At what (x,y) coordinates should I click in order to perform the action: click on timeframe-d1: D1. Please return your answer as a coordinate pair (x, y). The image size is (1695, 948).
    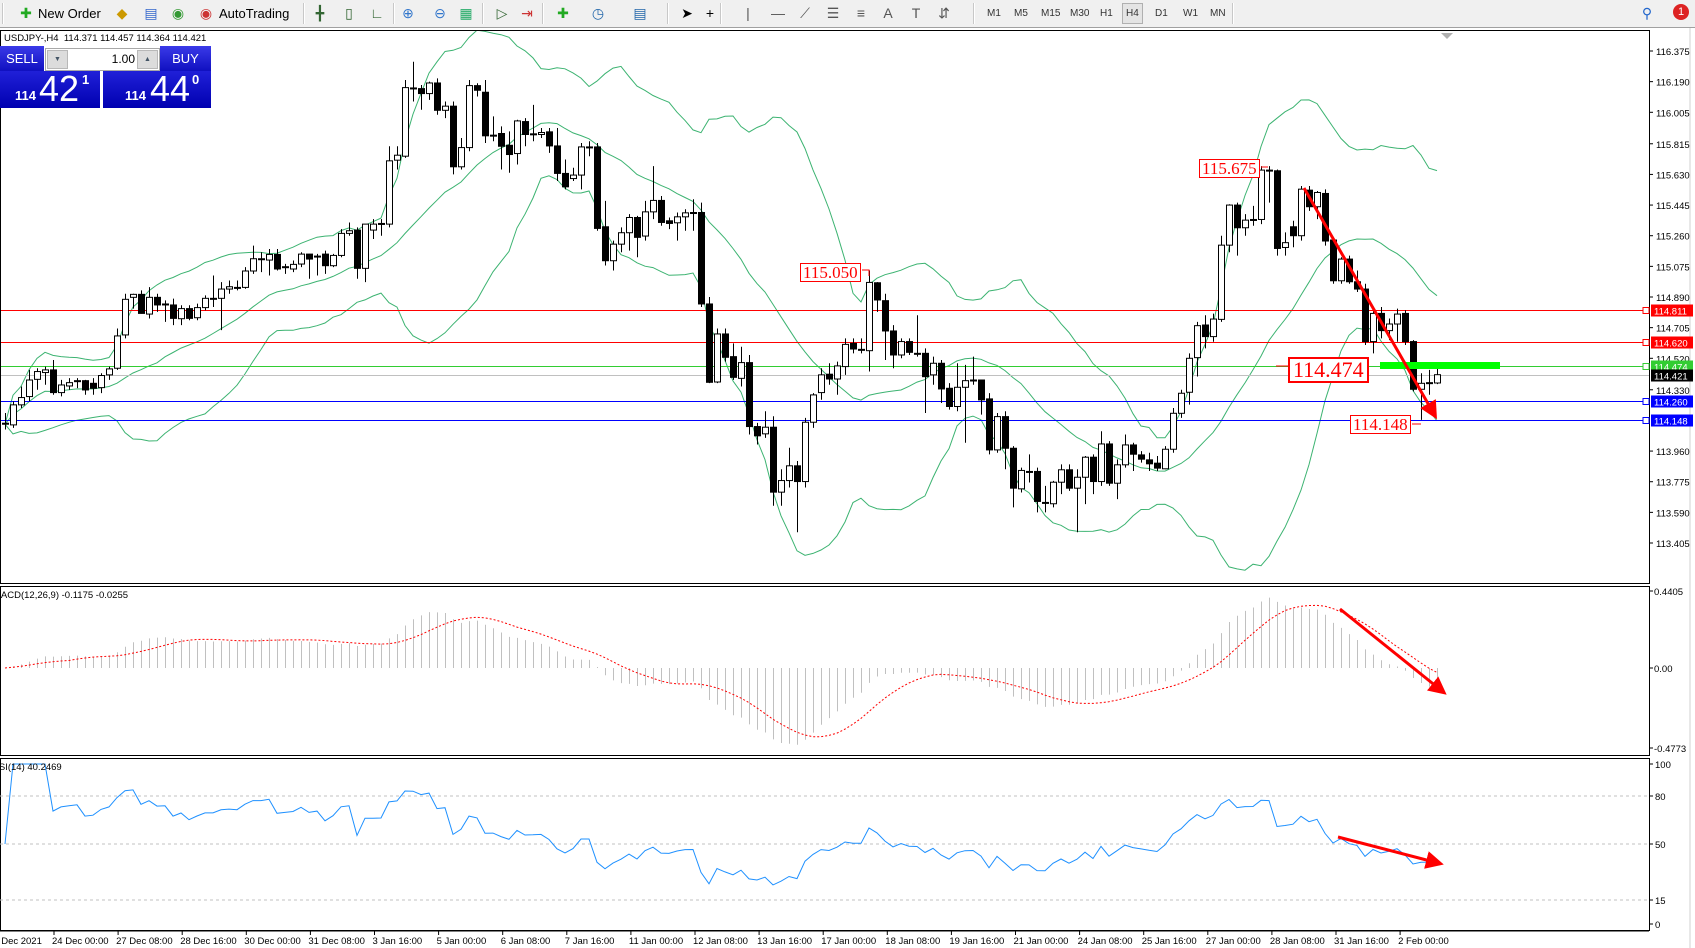
    Looking at the image, I should click on (1161, 13).